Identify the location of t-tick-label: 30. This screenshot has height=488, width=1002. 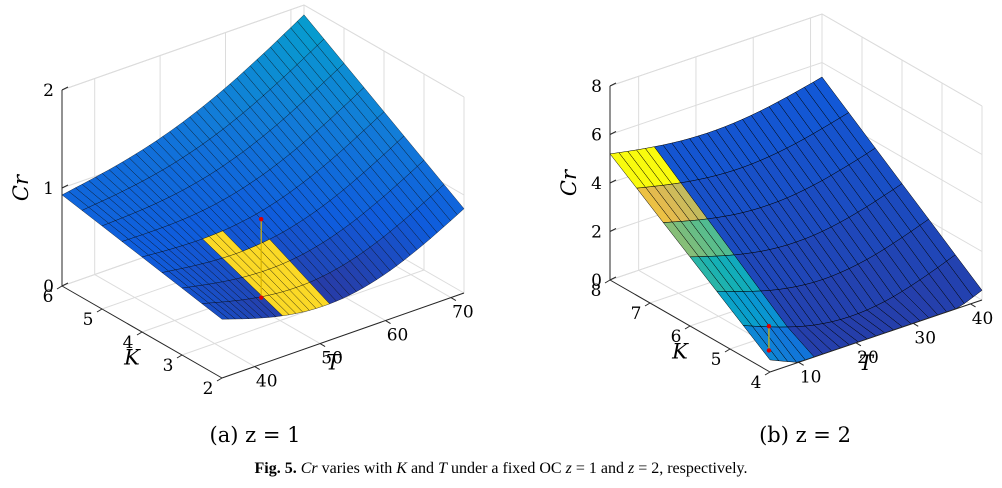
(925, 338).